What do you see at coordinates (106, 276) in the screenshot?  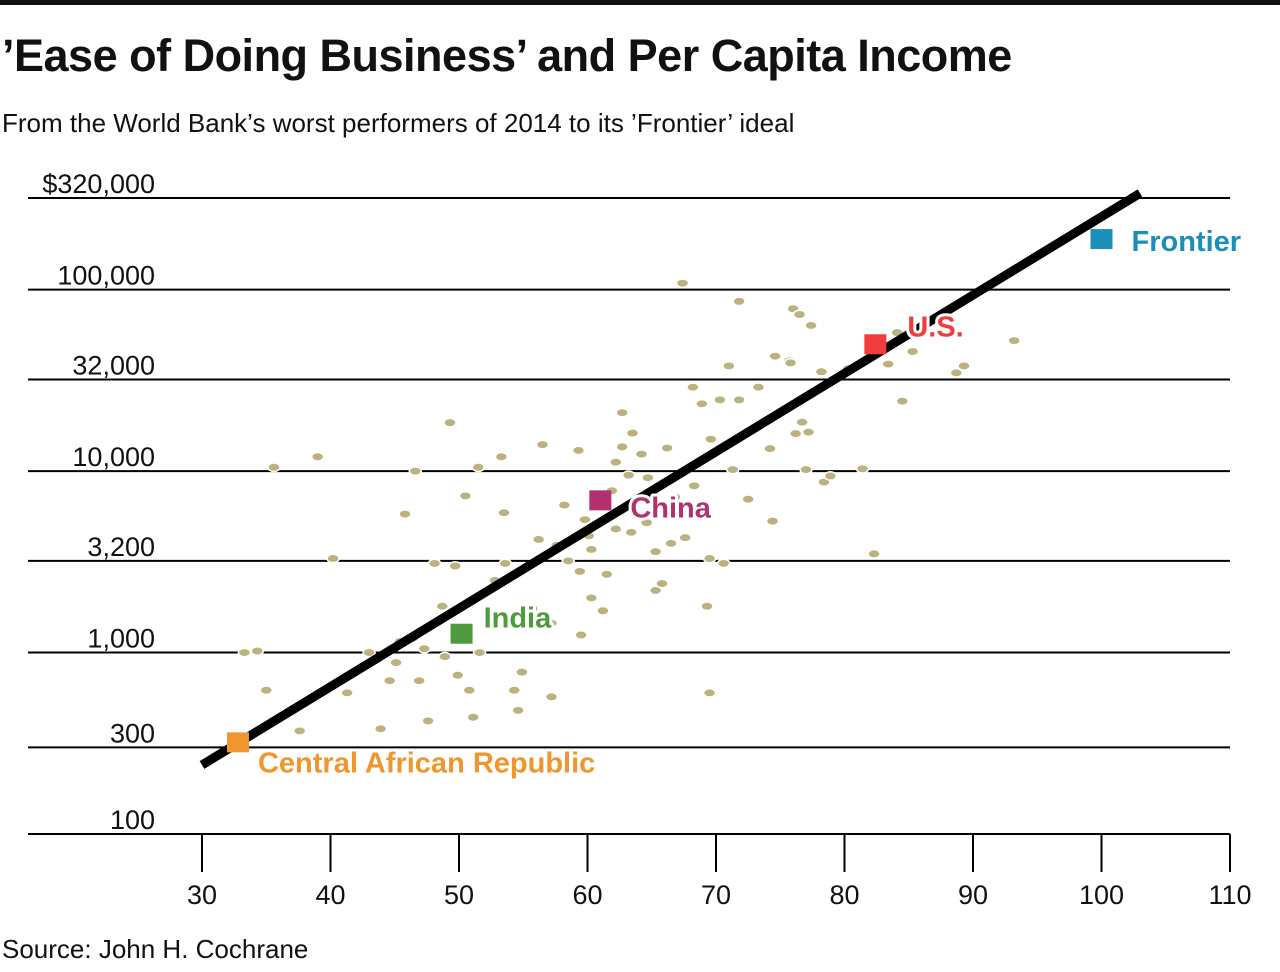 I see `y-tick-label: 100,000` at bounding box center [106, 276].